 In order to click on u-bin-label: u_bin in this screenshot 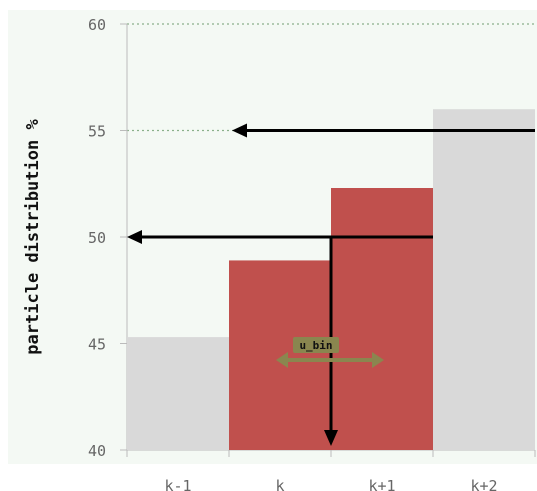, I will do `click(315, 345)`.